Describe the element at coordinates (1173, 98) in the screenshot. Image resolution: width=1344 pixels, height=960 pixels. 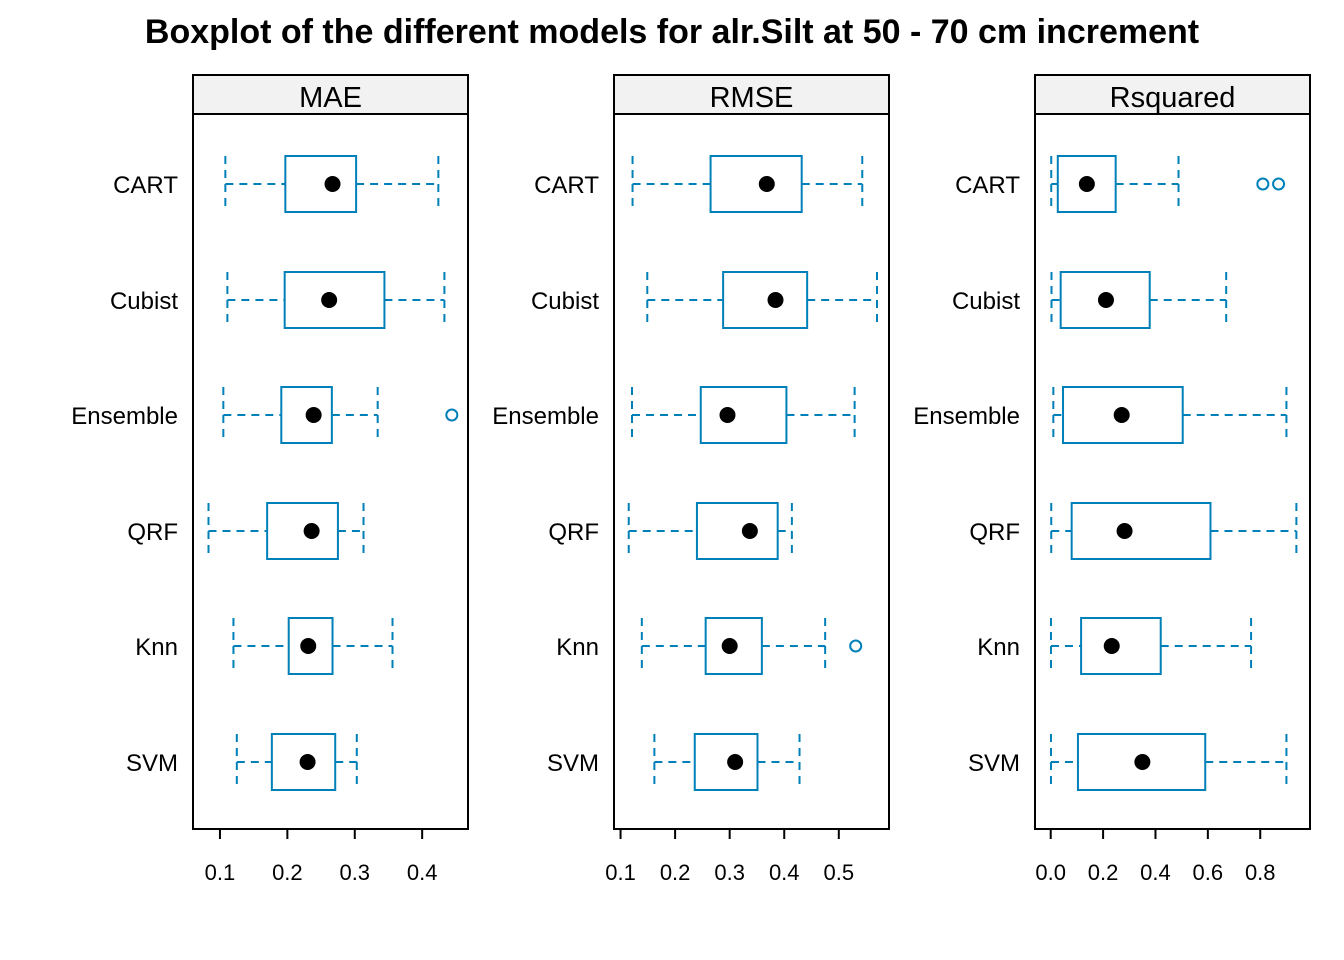
I see `strip-label: Rsquared` at that location.